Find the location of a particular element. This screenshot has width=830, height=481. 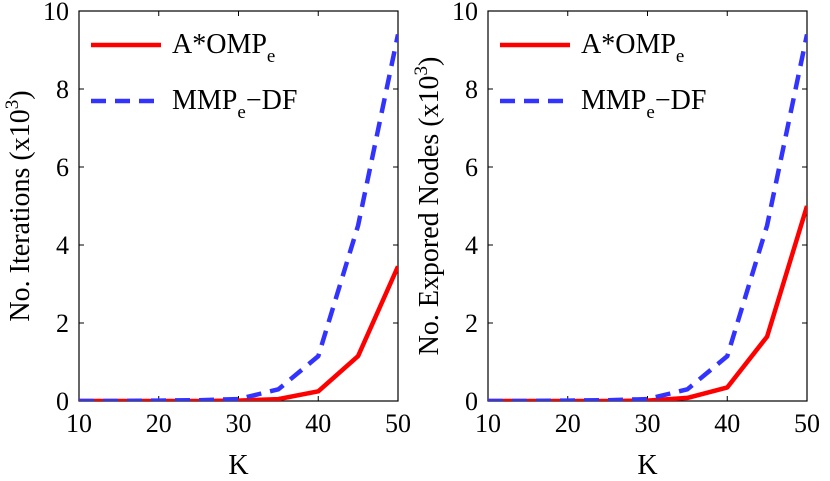

y-axis-title-main: No. Expored Nodes (x10 is located at coordinates (429, 215).